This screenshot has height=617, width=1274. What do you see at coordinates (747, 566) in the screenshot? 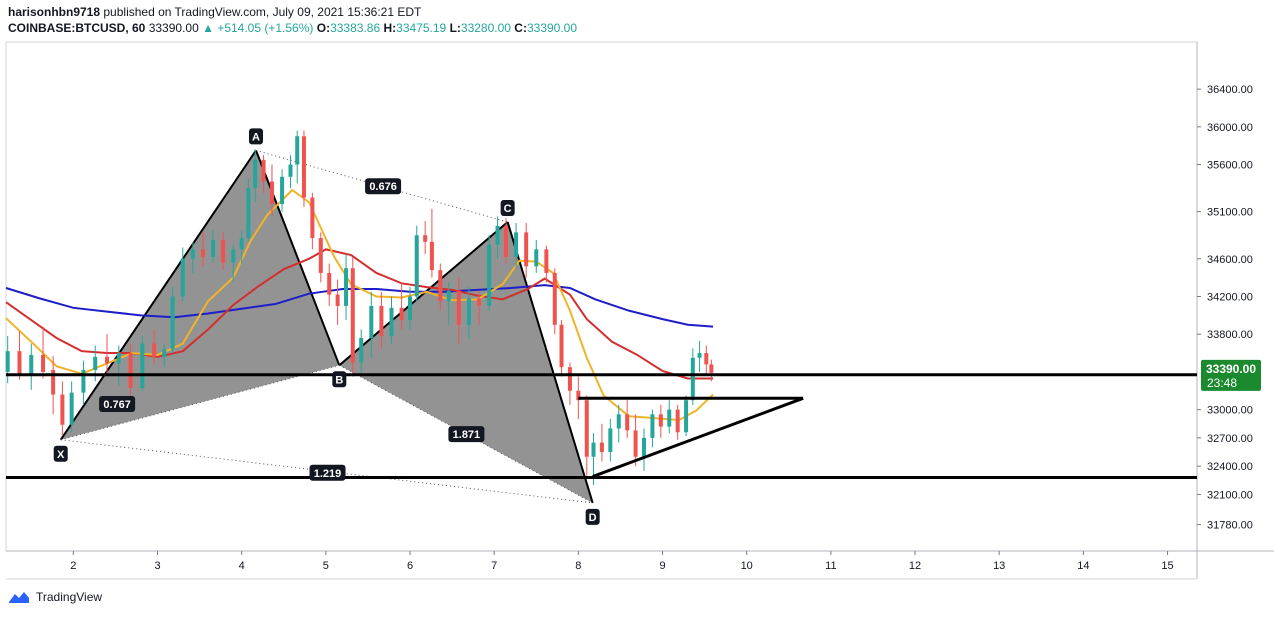
I see `time-tick-label: 10` at bounding box center [747, 566].